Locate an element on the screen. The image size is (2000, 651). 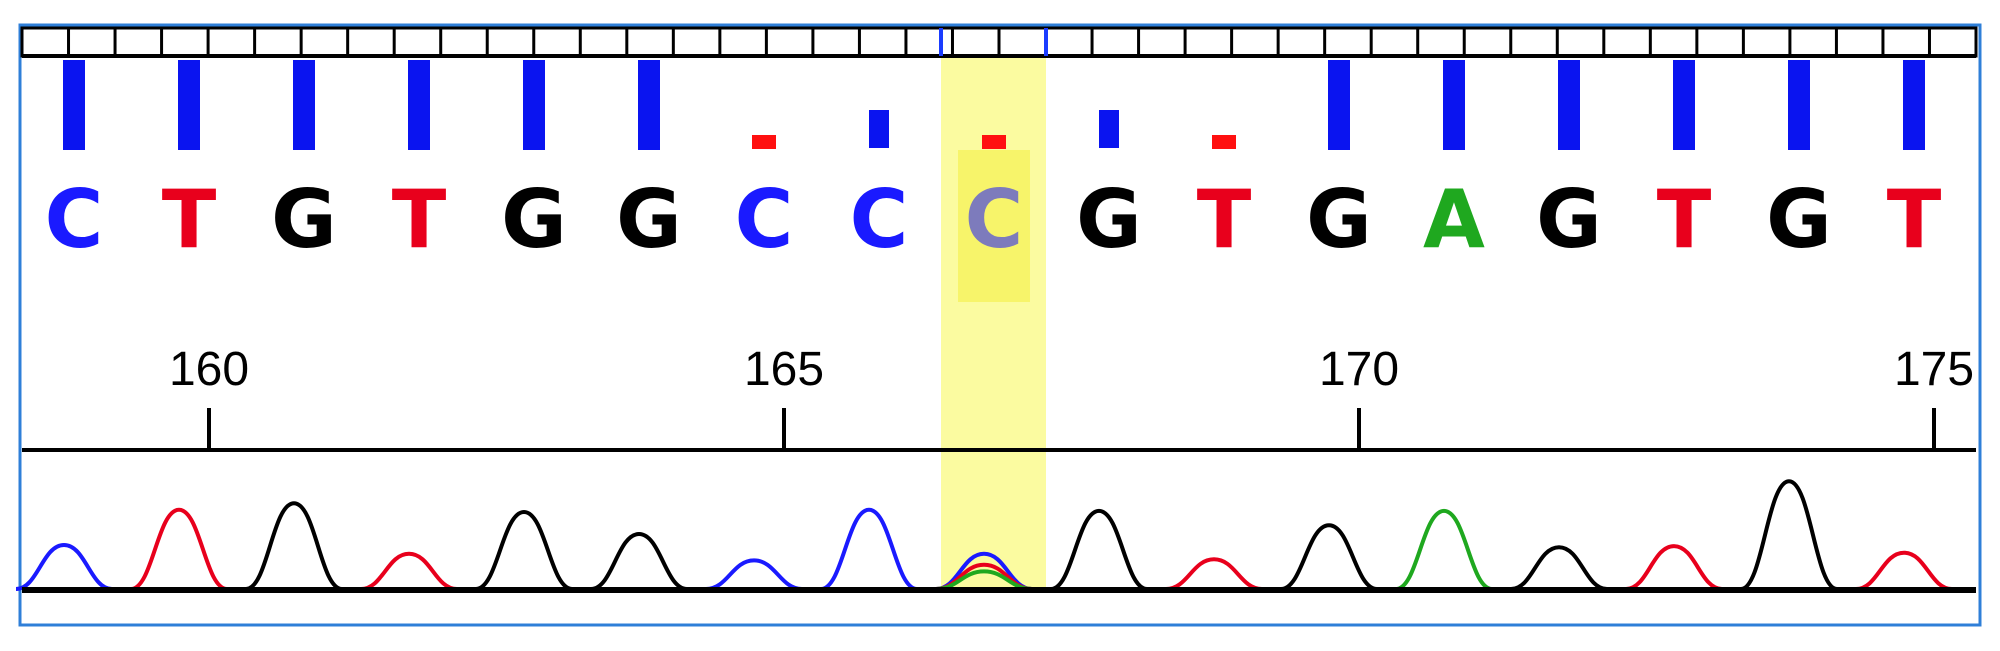
selected-letter-box is located at coordinates (994, 226).